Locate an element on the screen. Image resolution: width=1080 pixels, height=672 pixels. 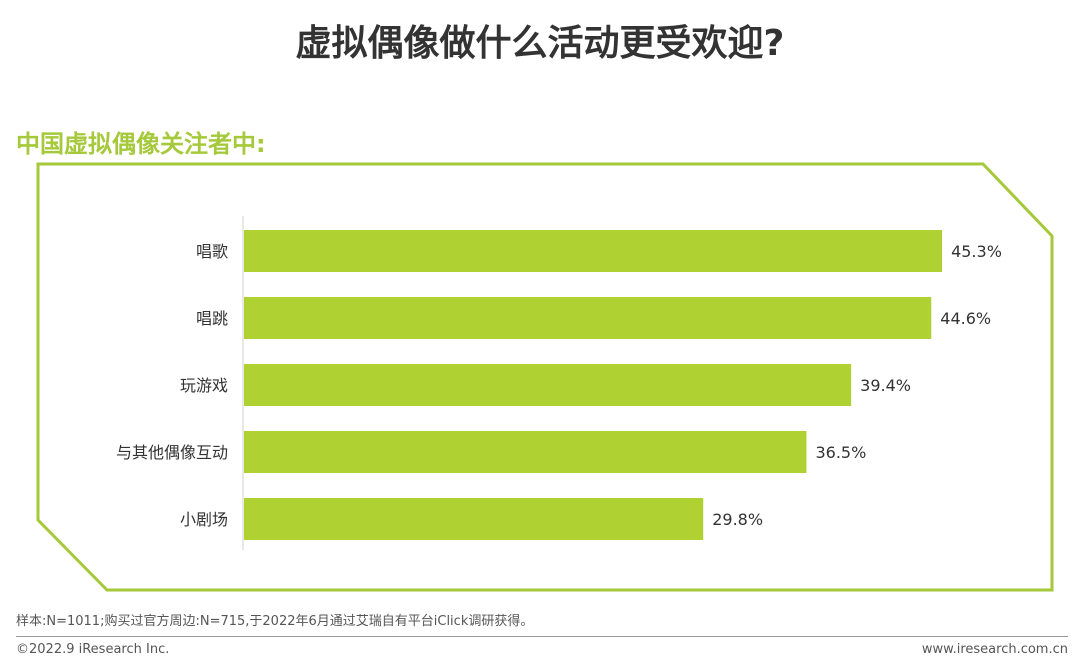
footer-divider is located at coordinates (542, 636).